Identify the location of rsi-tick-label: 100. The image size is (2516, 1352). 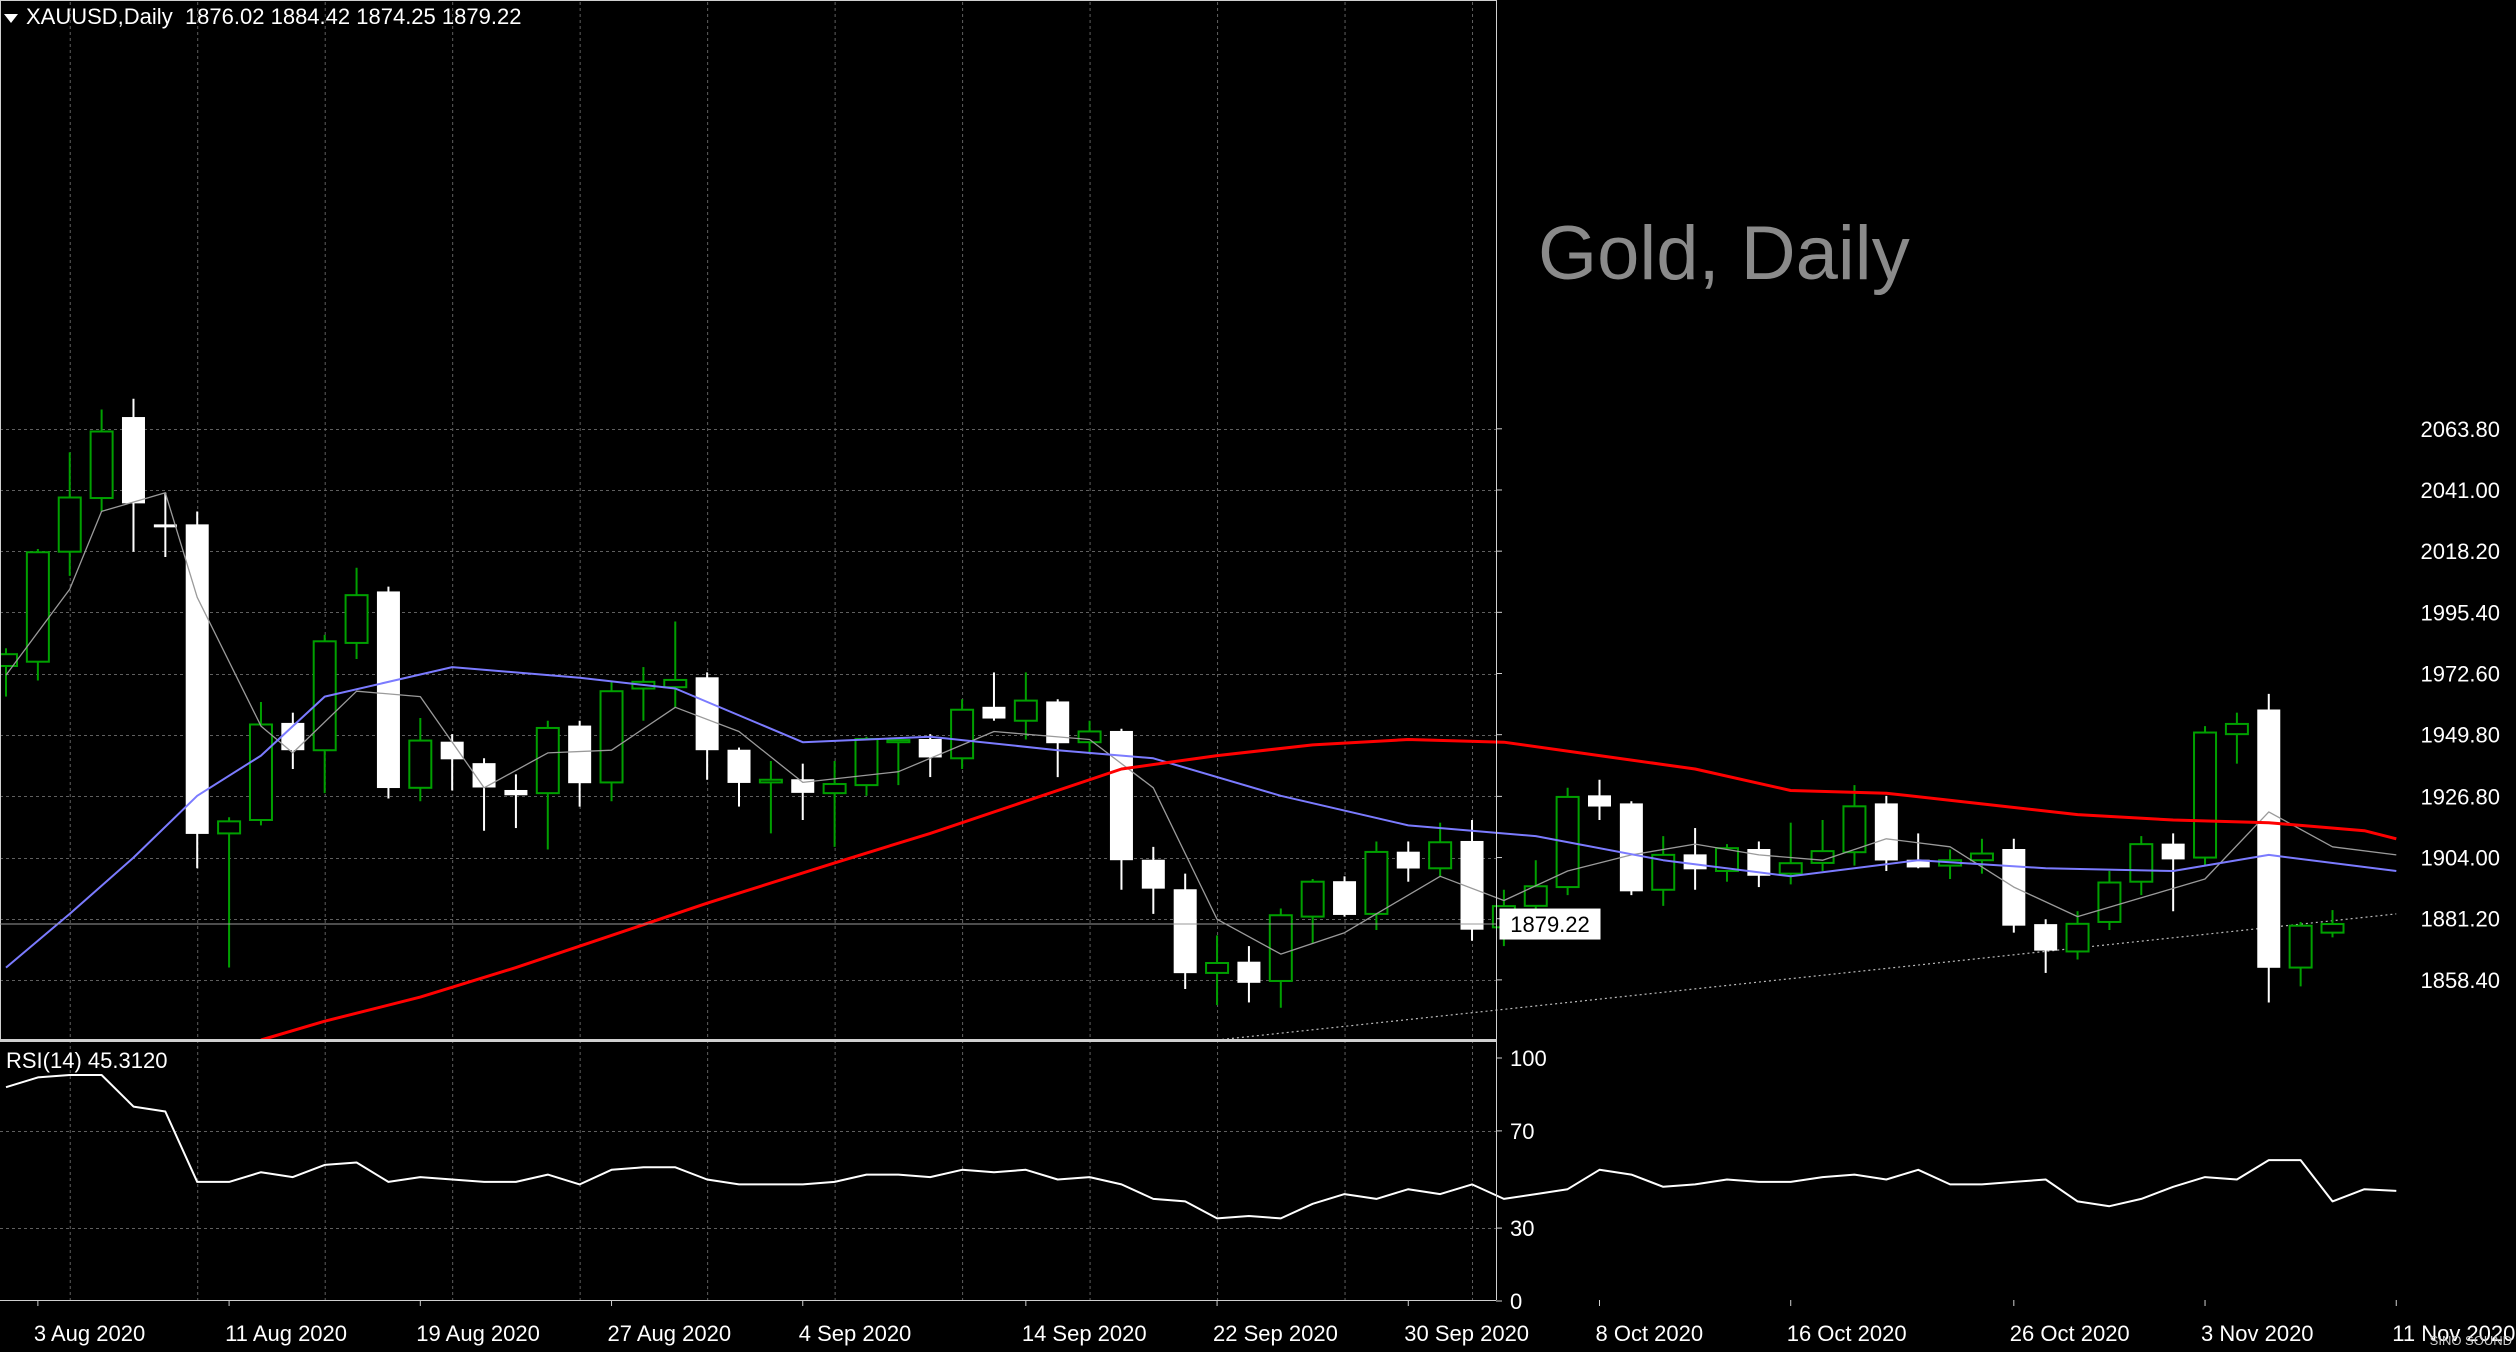
(1528, 1058).